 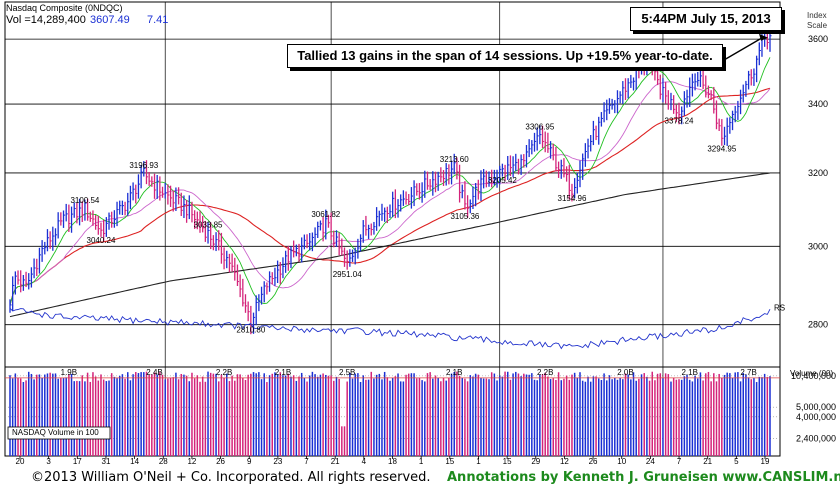 What do you see at coordinates (277, 461) in the screenshot?
I see `date-tick-label: 23` at bounding box center [277, 461].